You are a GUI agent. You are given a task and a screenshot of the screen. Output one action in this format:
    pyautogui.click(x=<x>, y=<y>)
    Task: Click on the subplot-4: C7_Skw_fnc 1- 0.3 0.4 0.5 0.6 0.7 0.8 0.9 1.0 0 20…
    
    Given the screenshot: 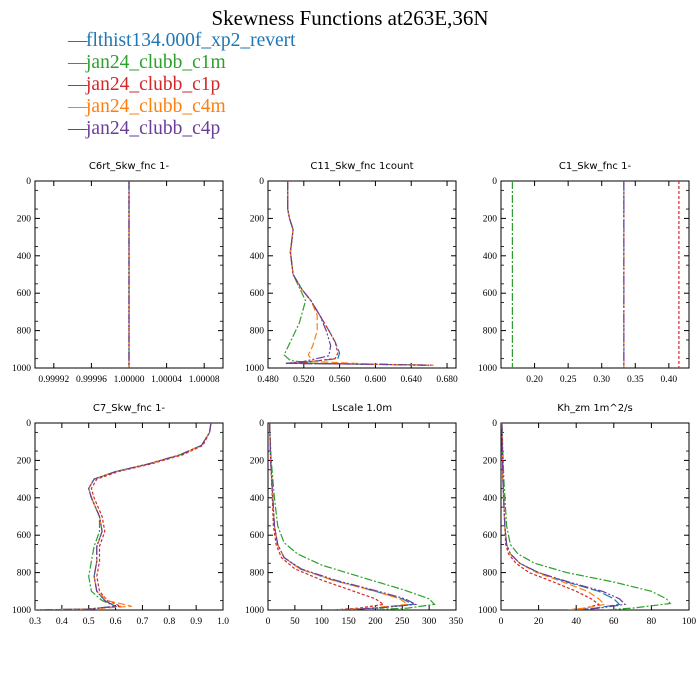 What is the action you would take?
    pyautogui.click(x=120, y=515)
    